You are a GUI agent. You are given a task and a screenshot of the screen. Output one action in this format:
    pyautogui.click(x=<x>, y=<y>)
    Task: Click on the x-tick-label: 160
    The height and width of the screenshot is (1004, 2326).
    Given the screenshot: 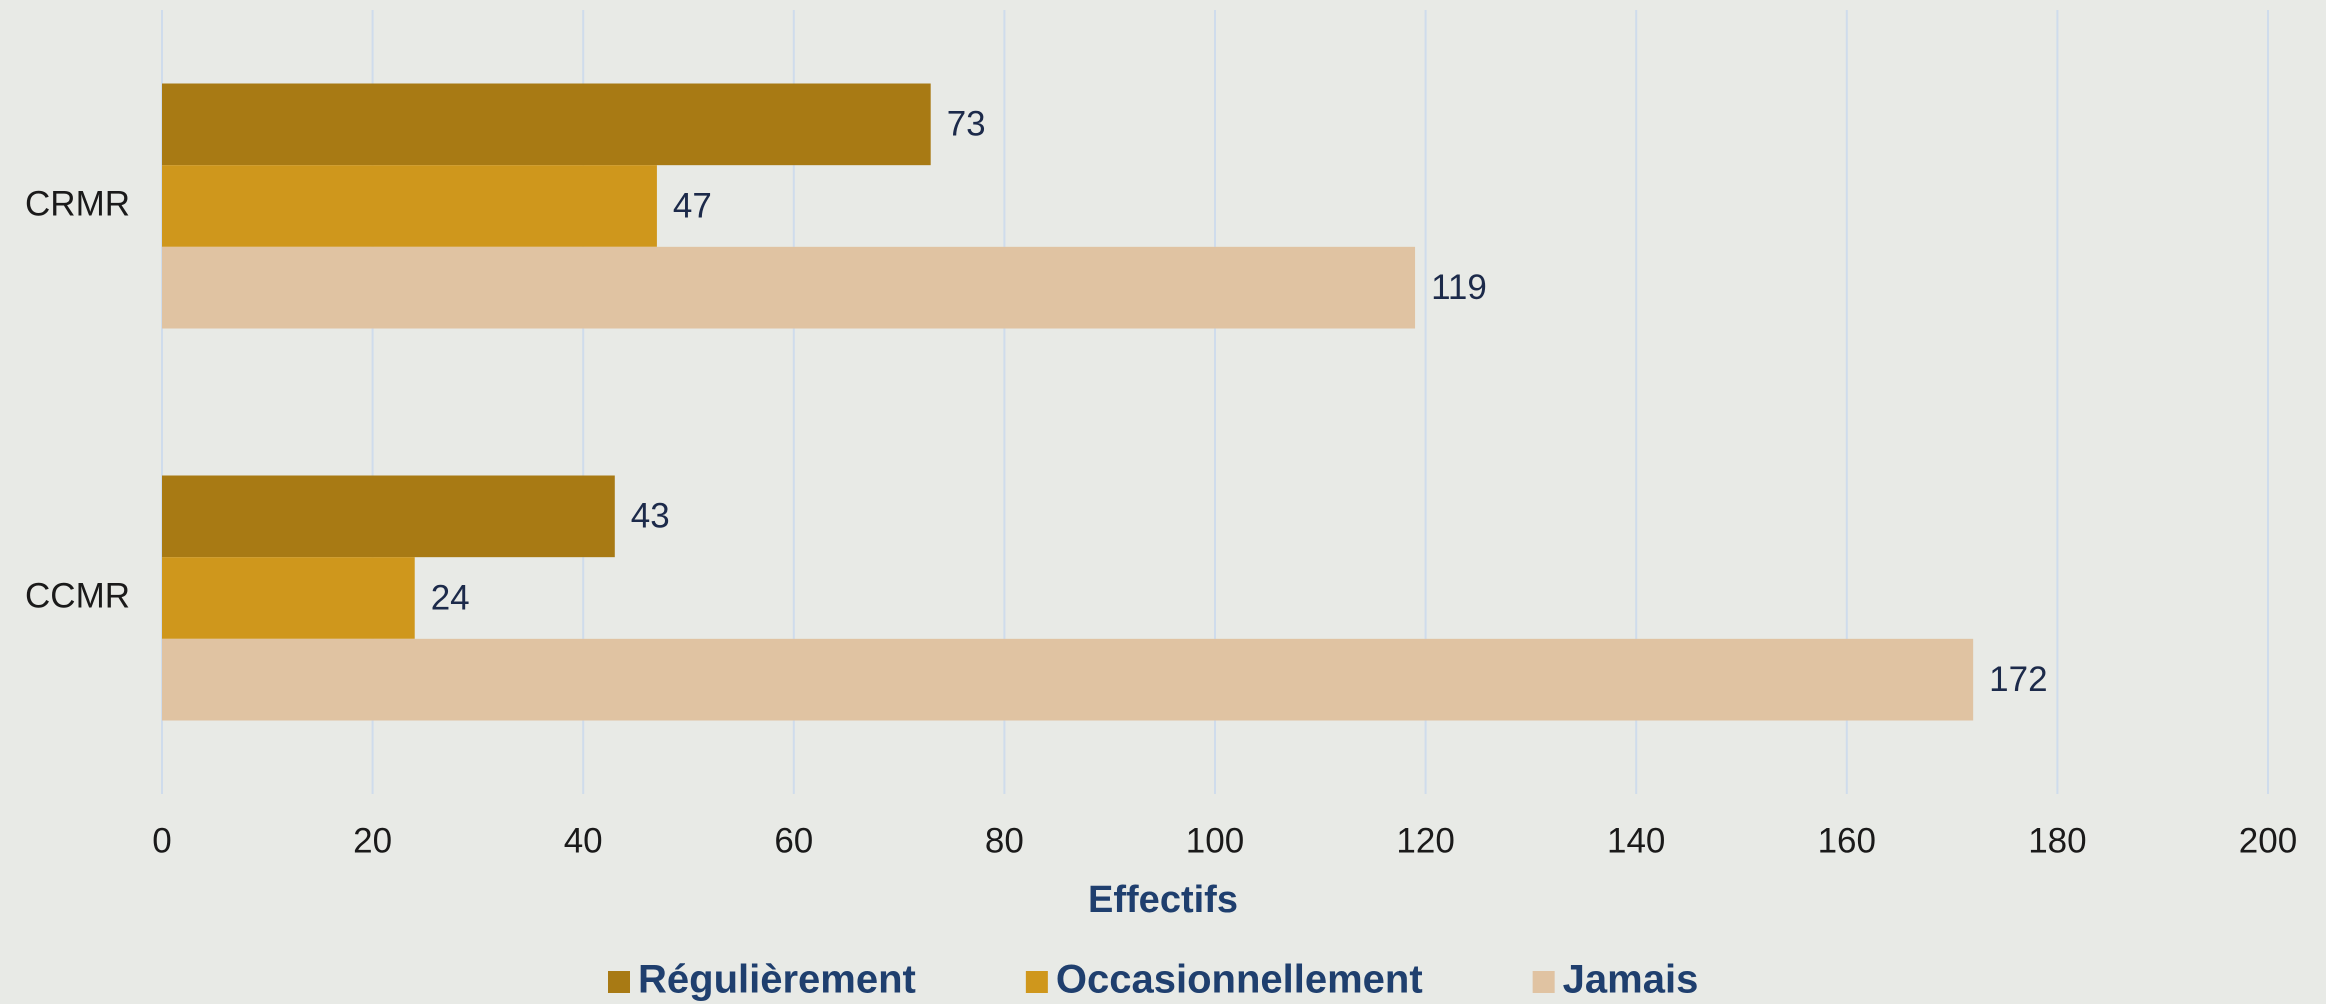 What is the action you would take?
    pyautogui.click(x=1847, y=840)
    